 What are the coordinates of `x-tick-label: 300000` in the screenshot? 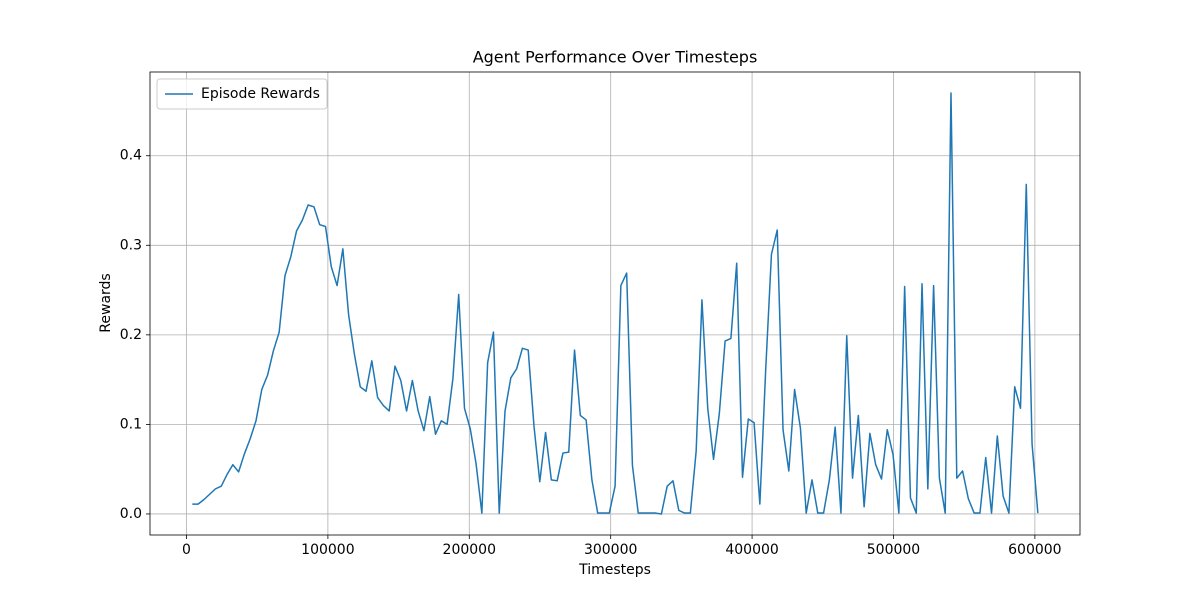 It's located at (610, 550).